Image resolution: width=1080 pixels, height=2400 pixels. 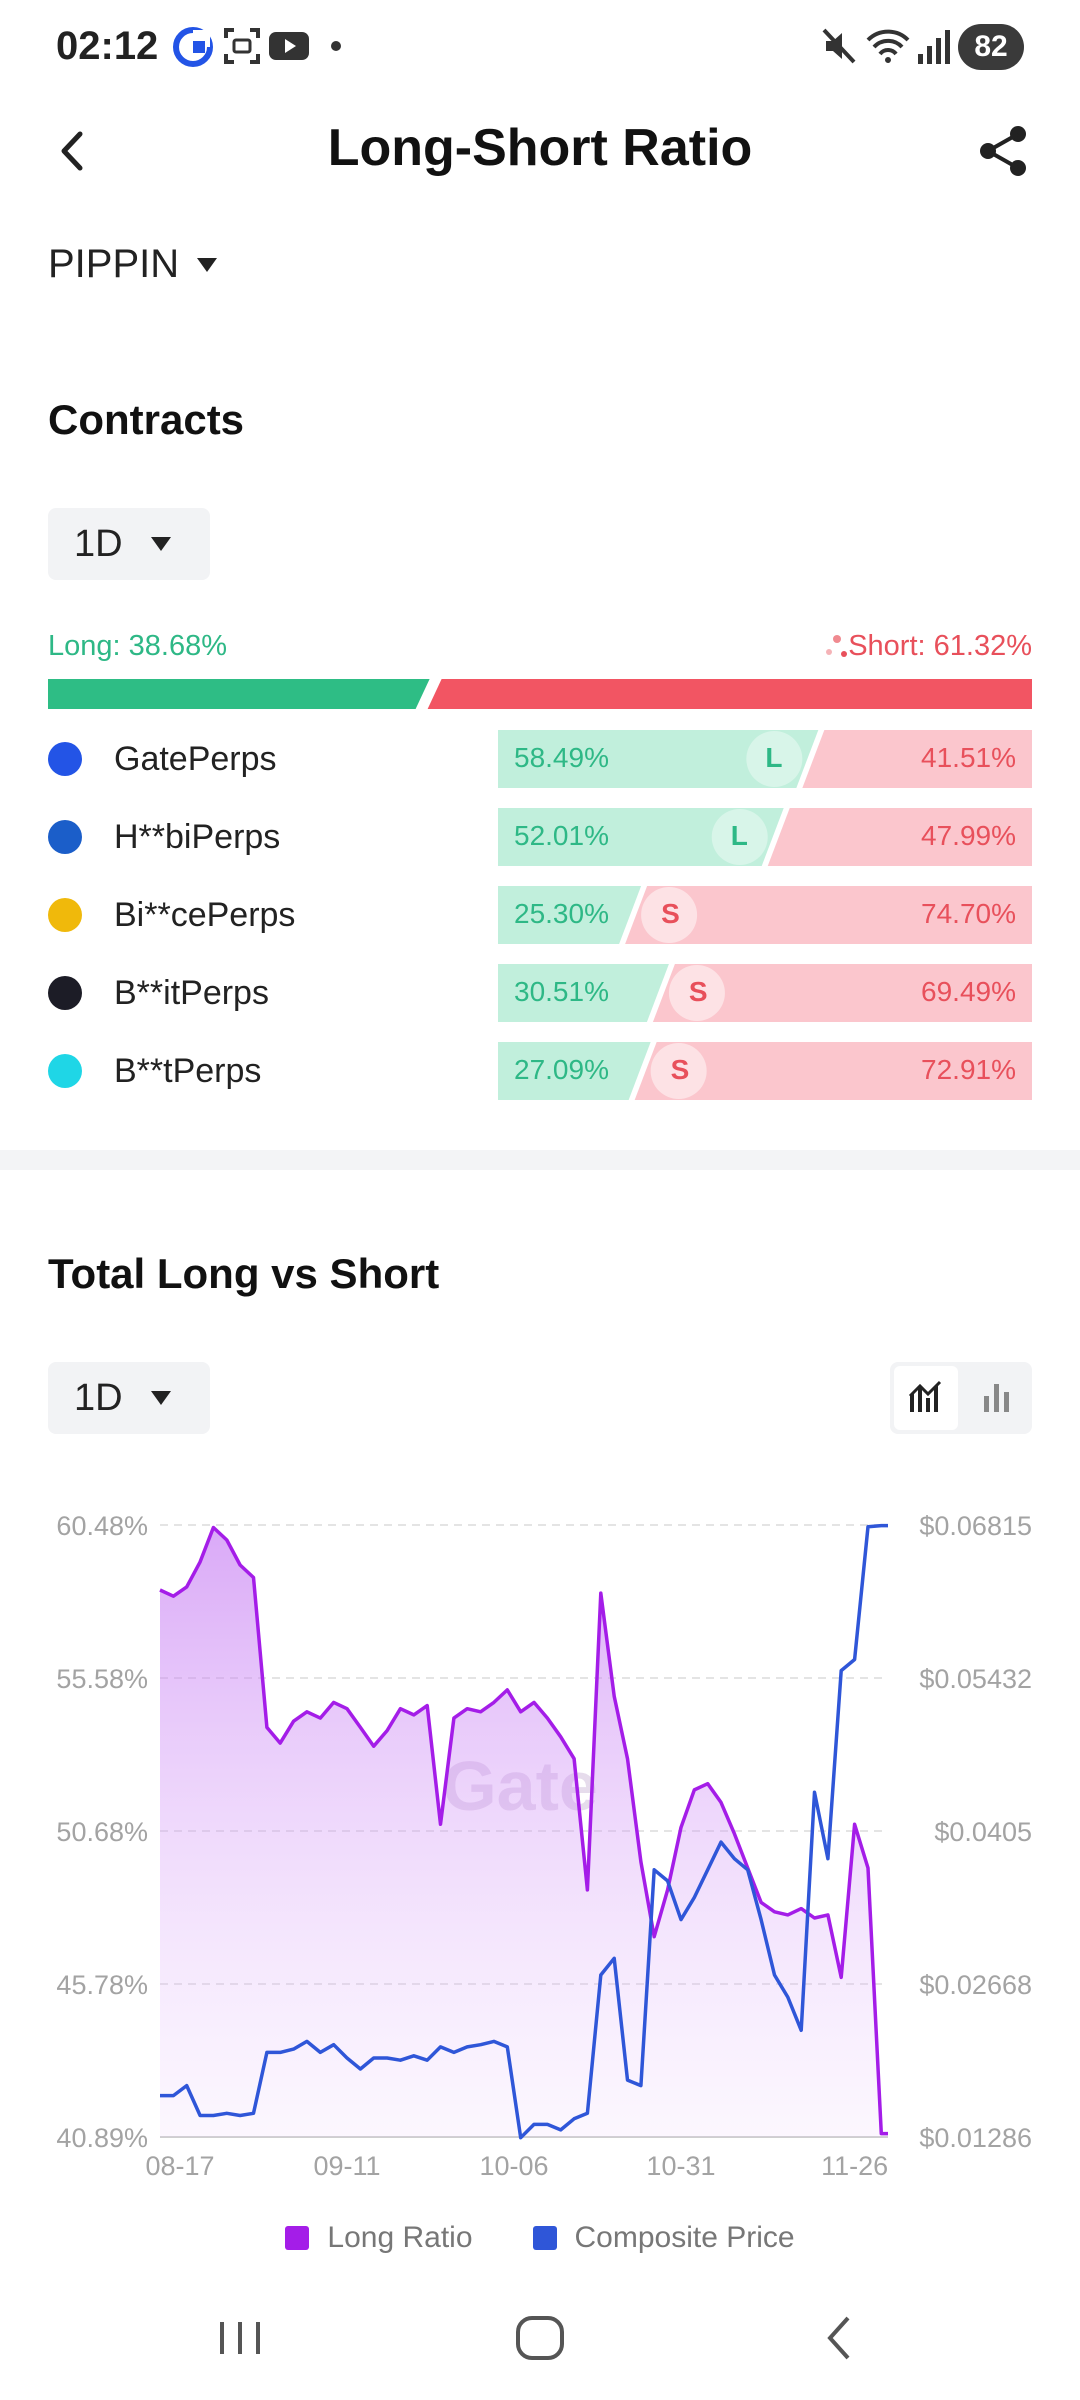 I want to click on recent-apps-icon, so click(x=240, y=2338).